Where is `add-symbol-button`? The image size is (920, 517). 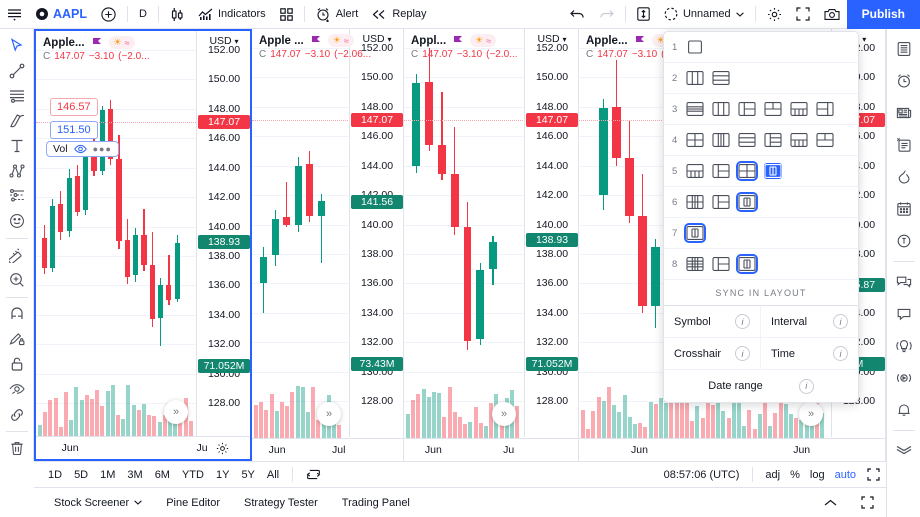
add-symbol-button is located at coordinates (108, 14).